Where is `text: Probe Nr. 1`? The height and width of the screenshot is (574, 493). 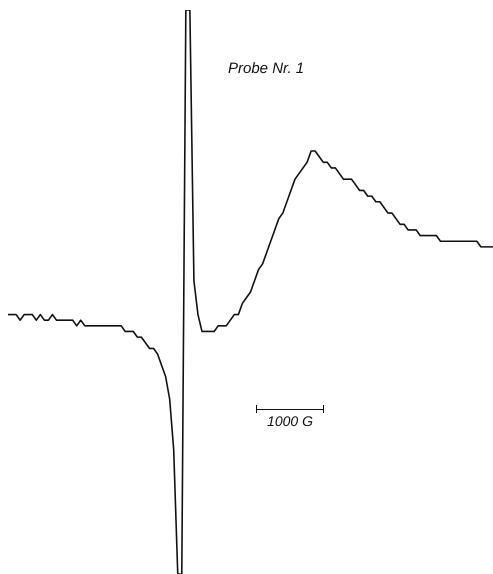
text: Probe Nr. 1 is located at coordinates (266, 68).